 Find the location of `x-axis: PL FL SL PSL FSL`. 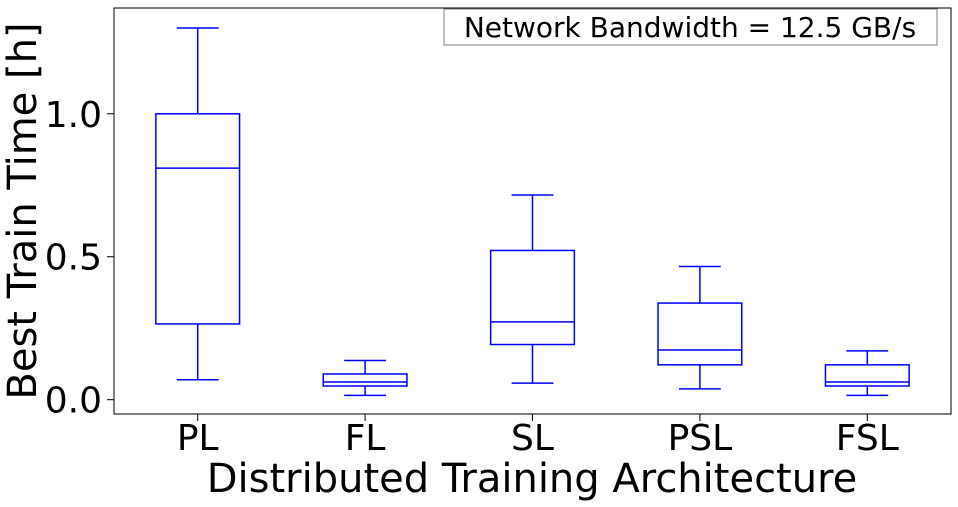

x-axis: PL FL SL PSL FSL is located at coordinates (538, 436).